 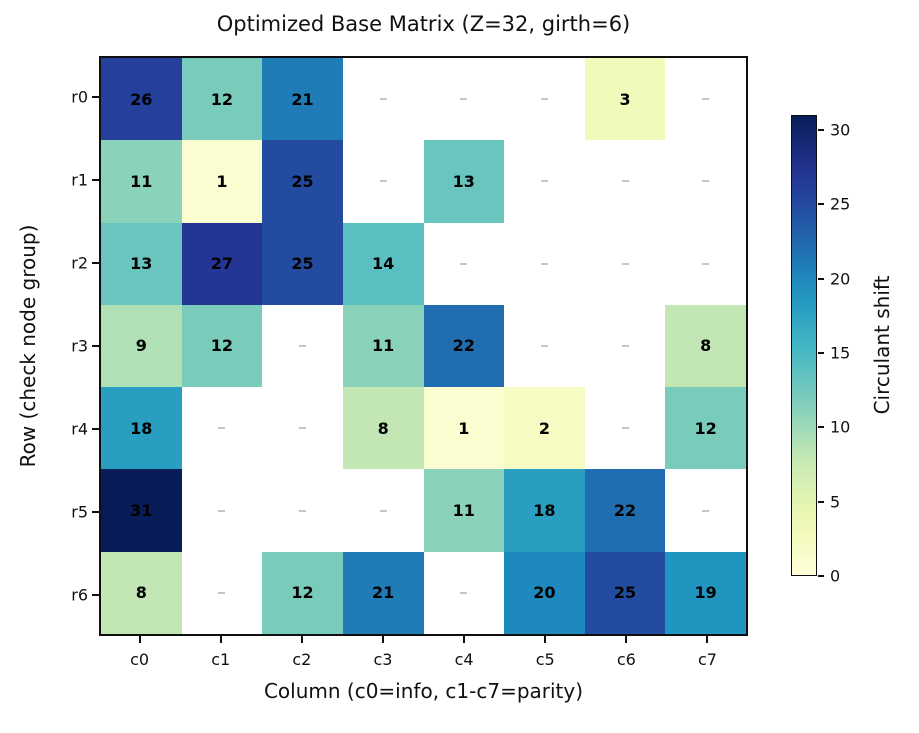 I want to click on chart-title: Optimized Base Matrix (Z=32, girth=6), so click(x=423, y=24).